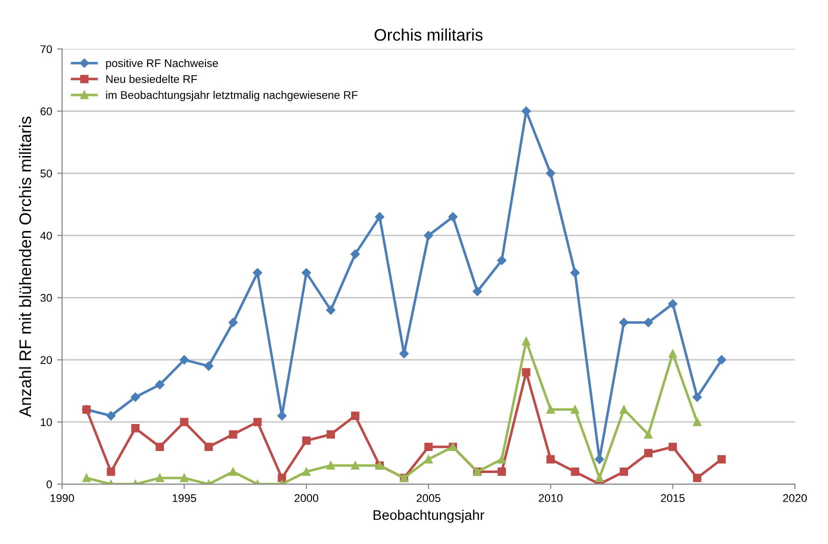  Describe the element at coordinates (429, 516) in the screenshot. I see `x-axis-title: Beobachtungsjahr` at that location.